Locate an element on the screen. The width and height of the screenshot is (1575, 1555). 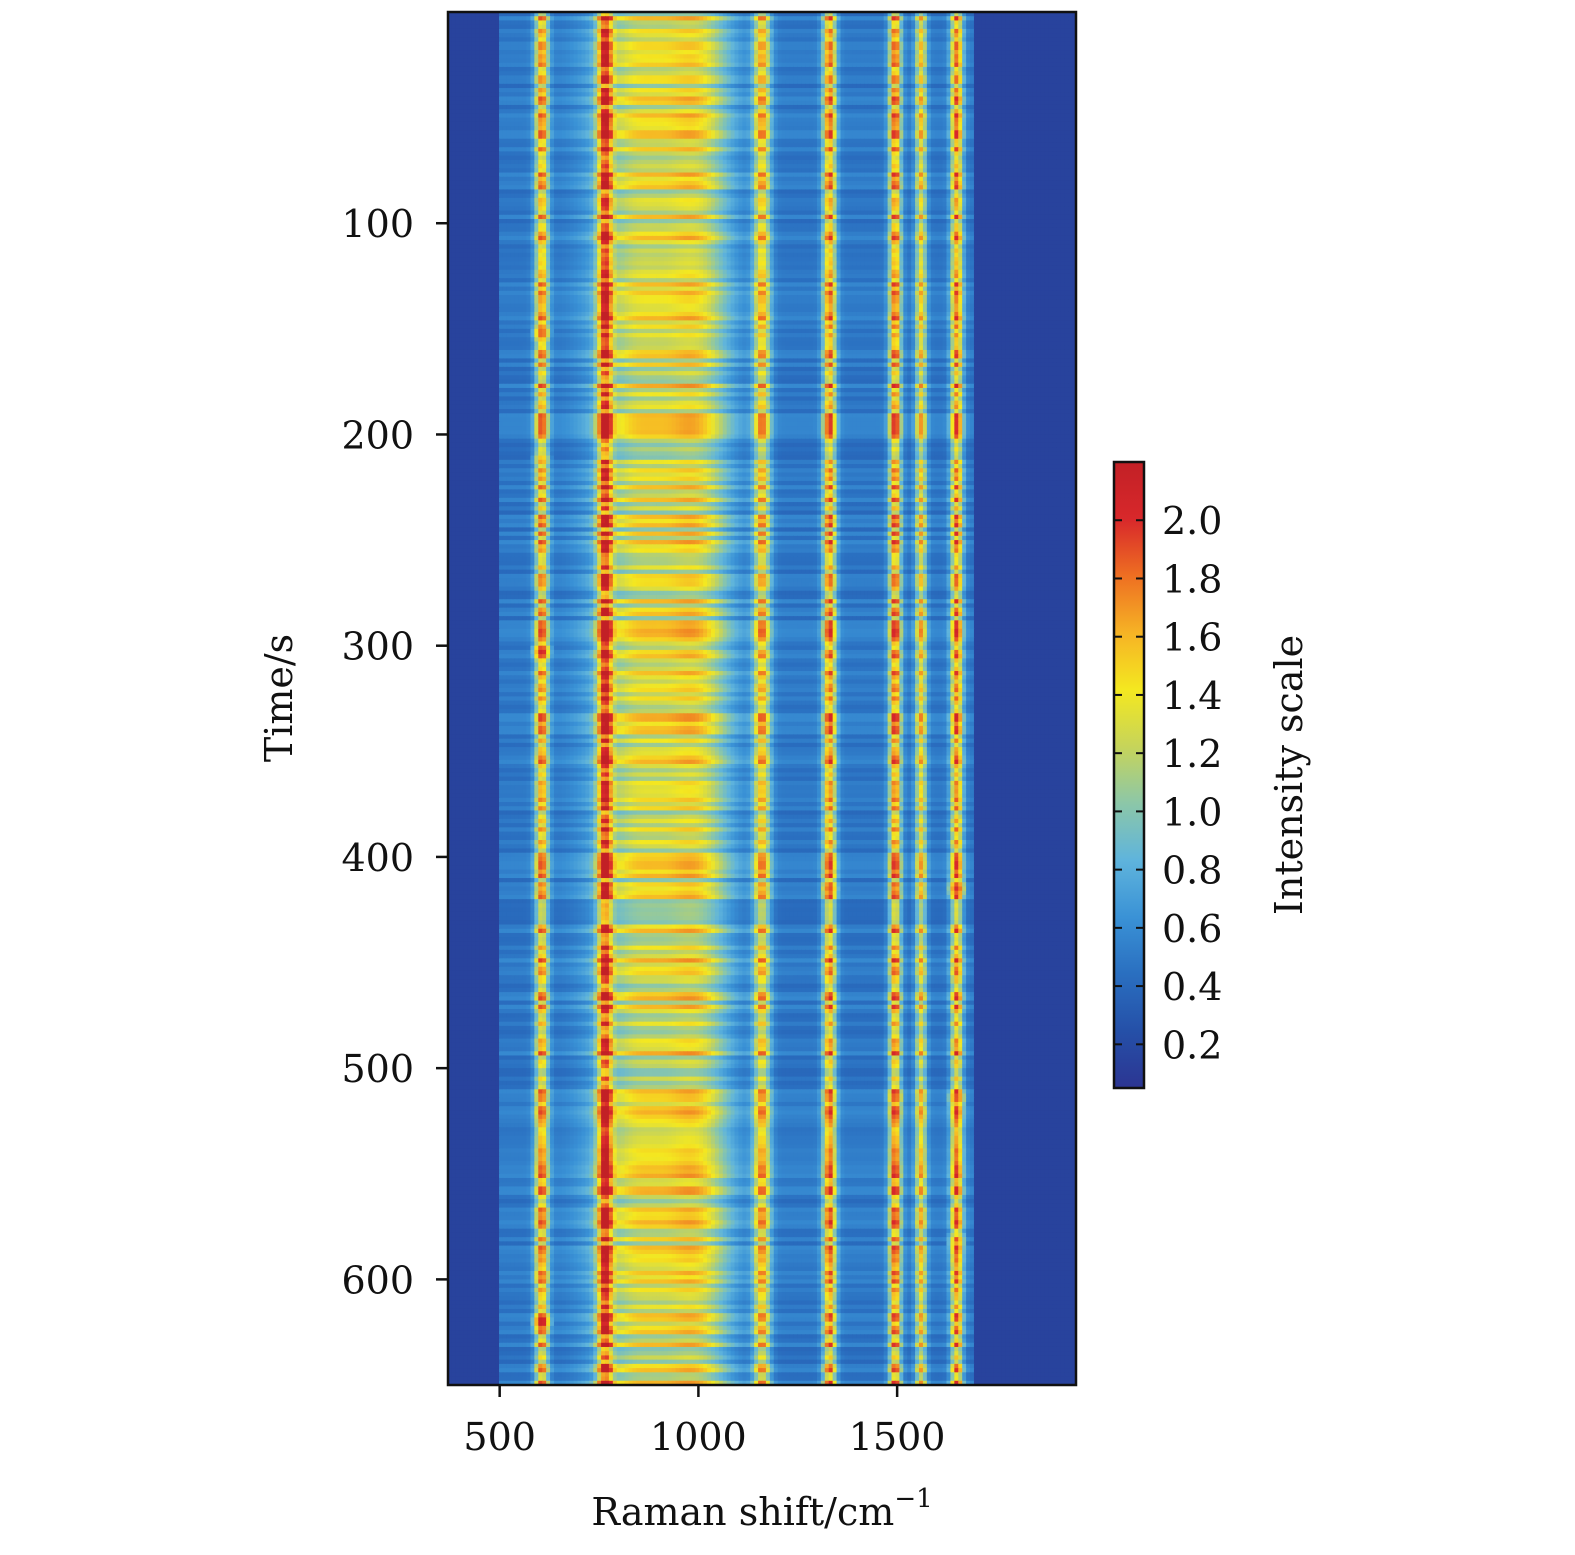
y-tick-label: 400 is located at coordinates (377, 858).